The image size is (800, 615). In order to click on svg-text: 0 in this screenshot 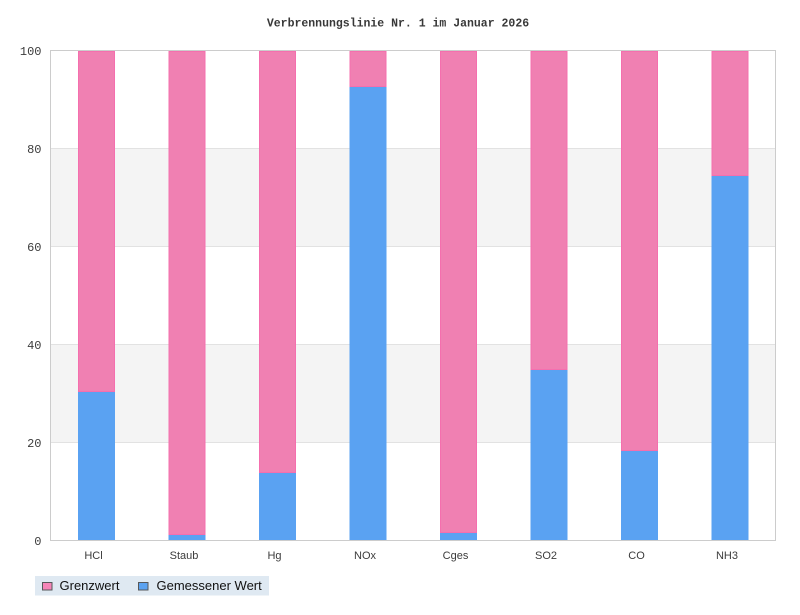, I will do `click(37, 542)`.